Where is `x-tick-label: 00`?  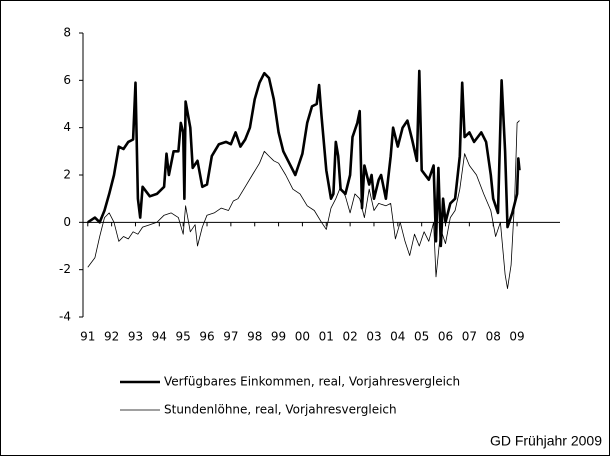 x-tick-label: 00 is located at coordinates (302, 337).